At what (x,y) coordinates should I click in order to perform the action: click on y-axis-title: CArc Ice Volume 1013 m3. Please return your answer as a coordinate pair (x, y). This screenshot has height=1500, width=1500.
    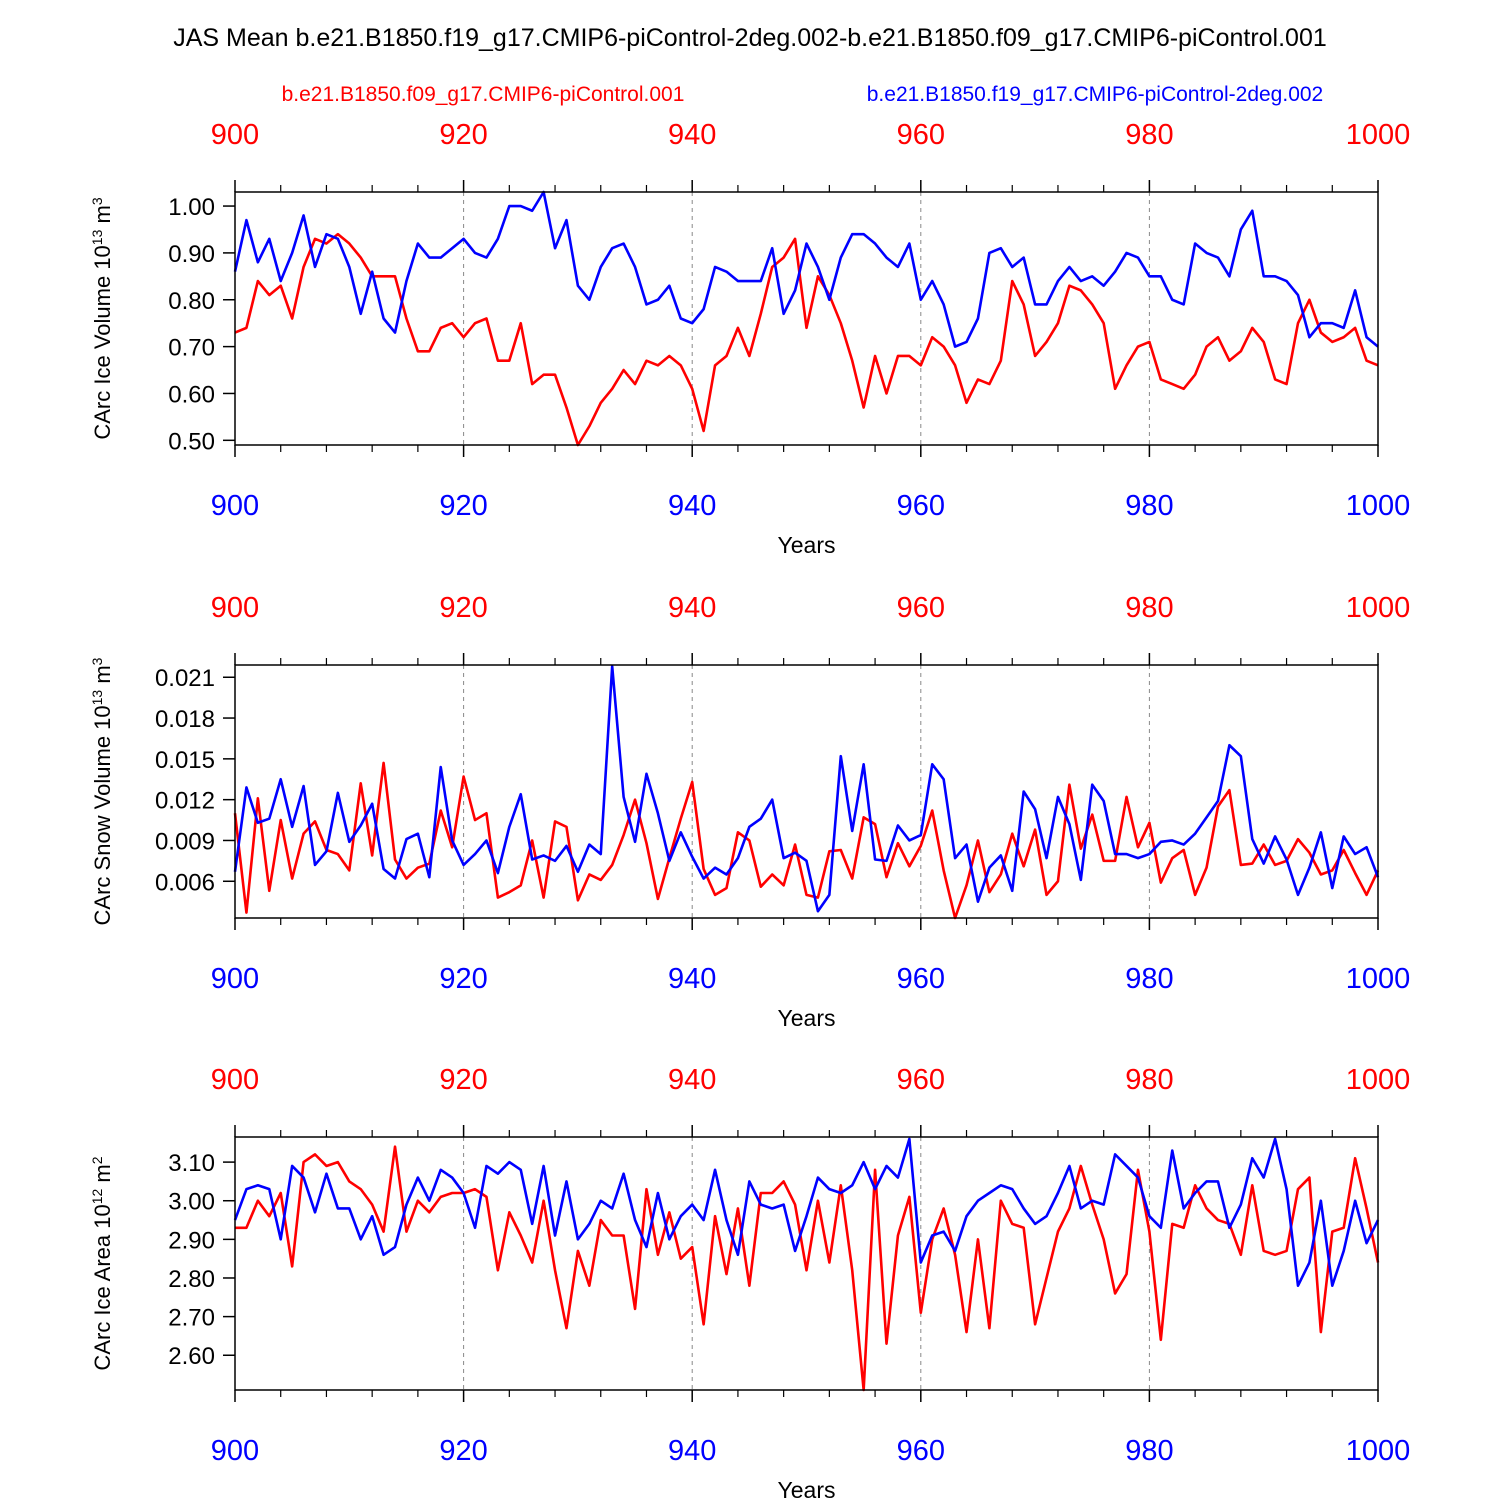
    Looking at the image, I should click on (102, 318).